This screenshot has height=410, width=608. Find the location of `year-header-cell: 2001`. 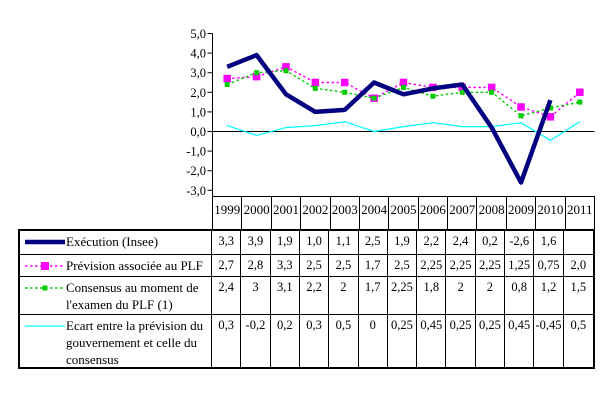

year-header-cell: 2001 is located at coordinates (287, 213).